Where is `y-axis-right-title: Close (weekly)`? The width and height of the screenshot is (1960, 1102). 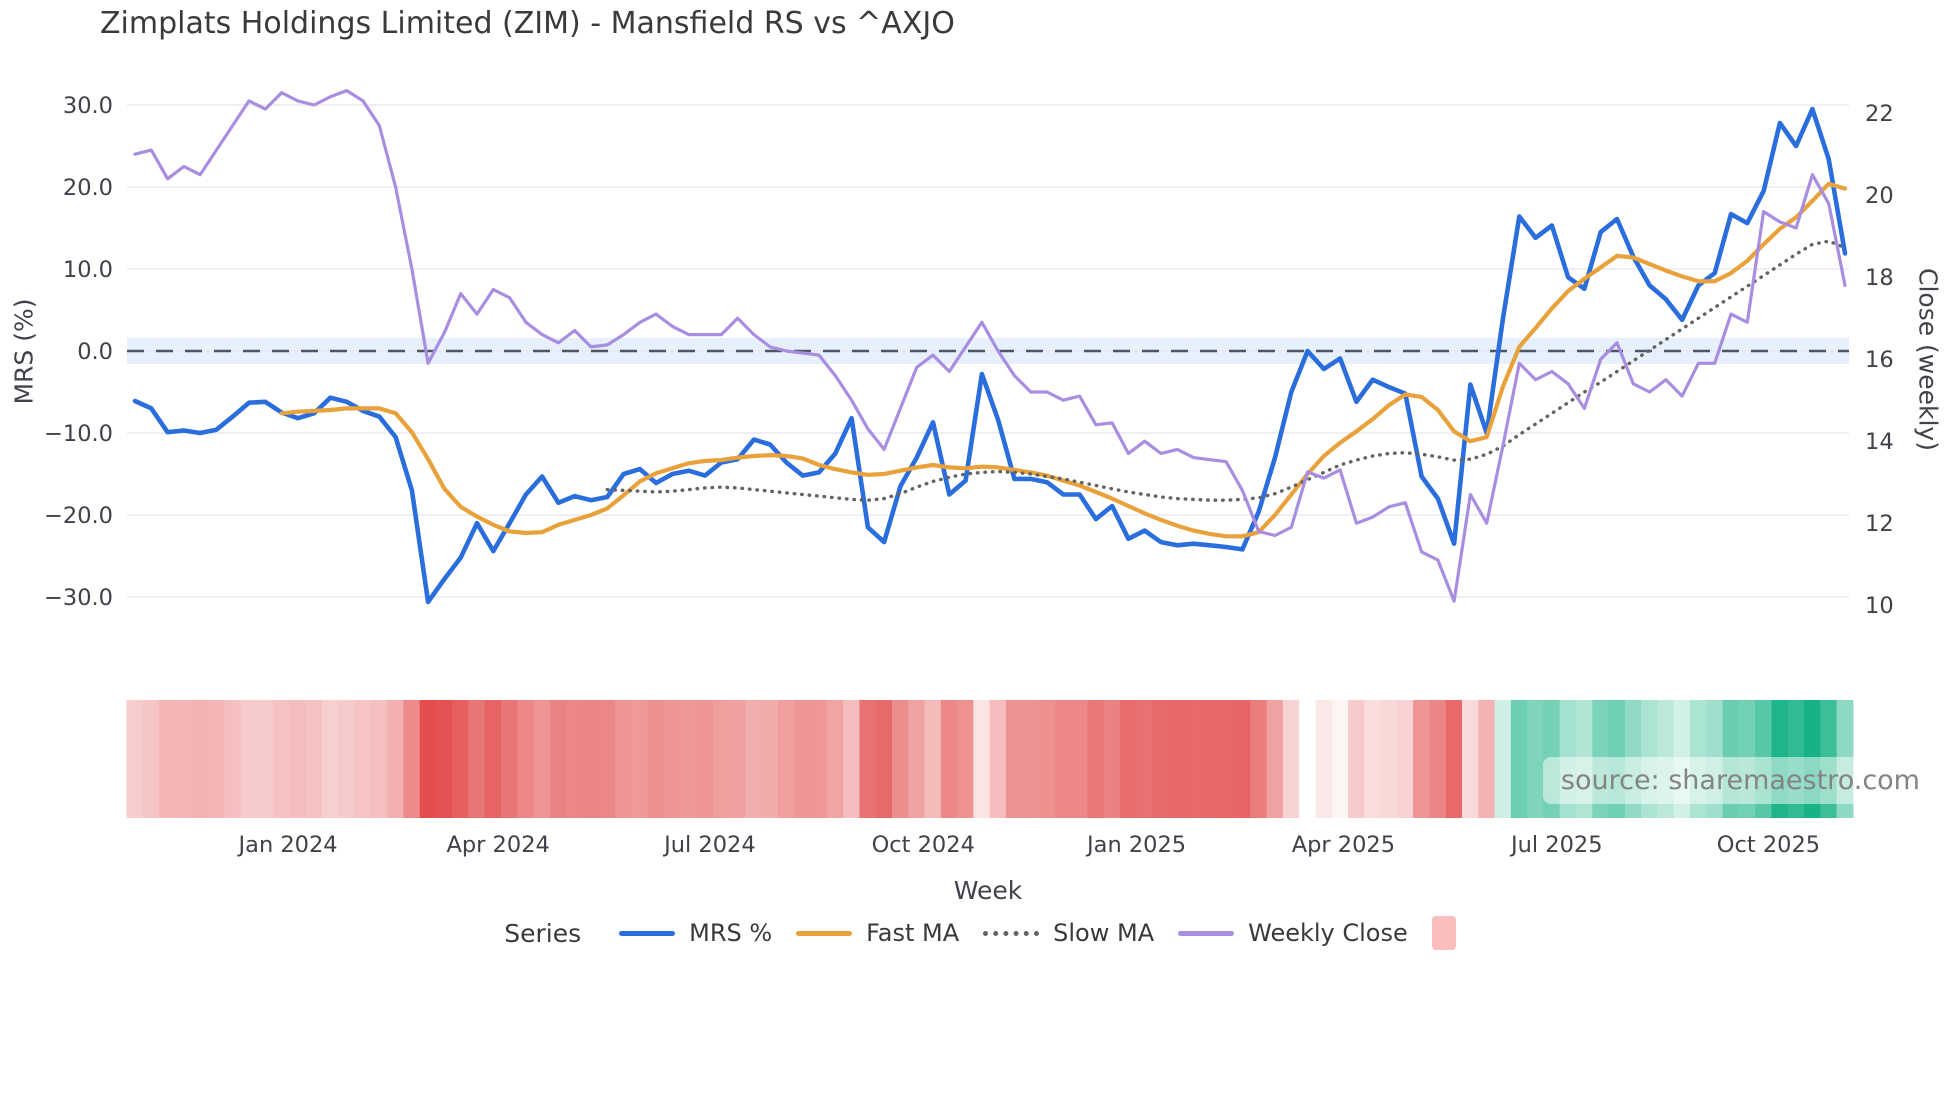
y-axis-right-title: Close (weekly) is located at coordinates (1928, 359).